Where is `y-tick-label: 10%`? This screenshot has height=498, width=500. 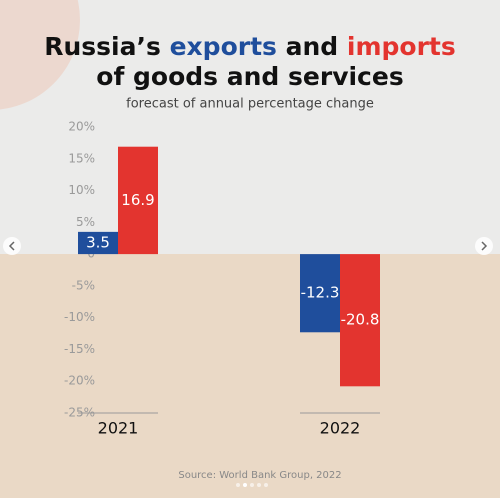 y-tick-label: 10% is located at coordinates (81, 190).